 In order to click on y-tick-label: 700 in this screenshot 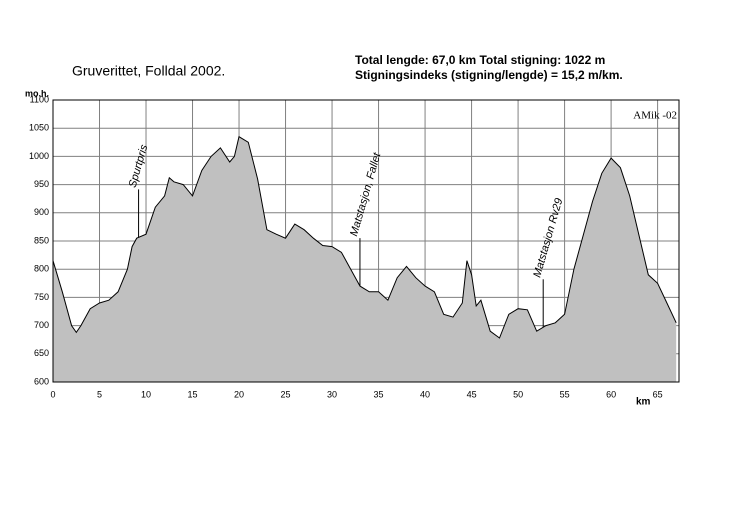, I will do `click(41, 325)`.